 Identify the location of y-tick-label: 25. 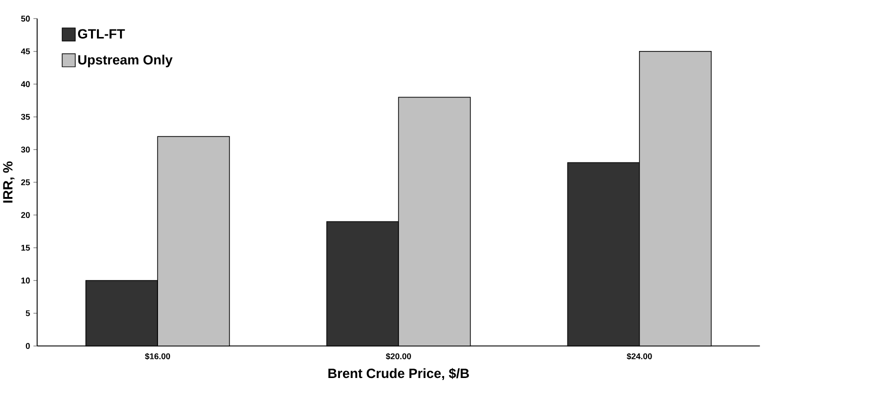
(25, 182).